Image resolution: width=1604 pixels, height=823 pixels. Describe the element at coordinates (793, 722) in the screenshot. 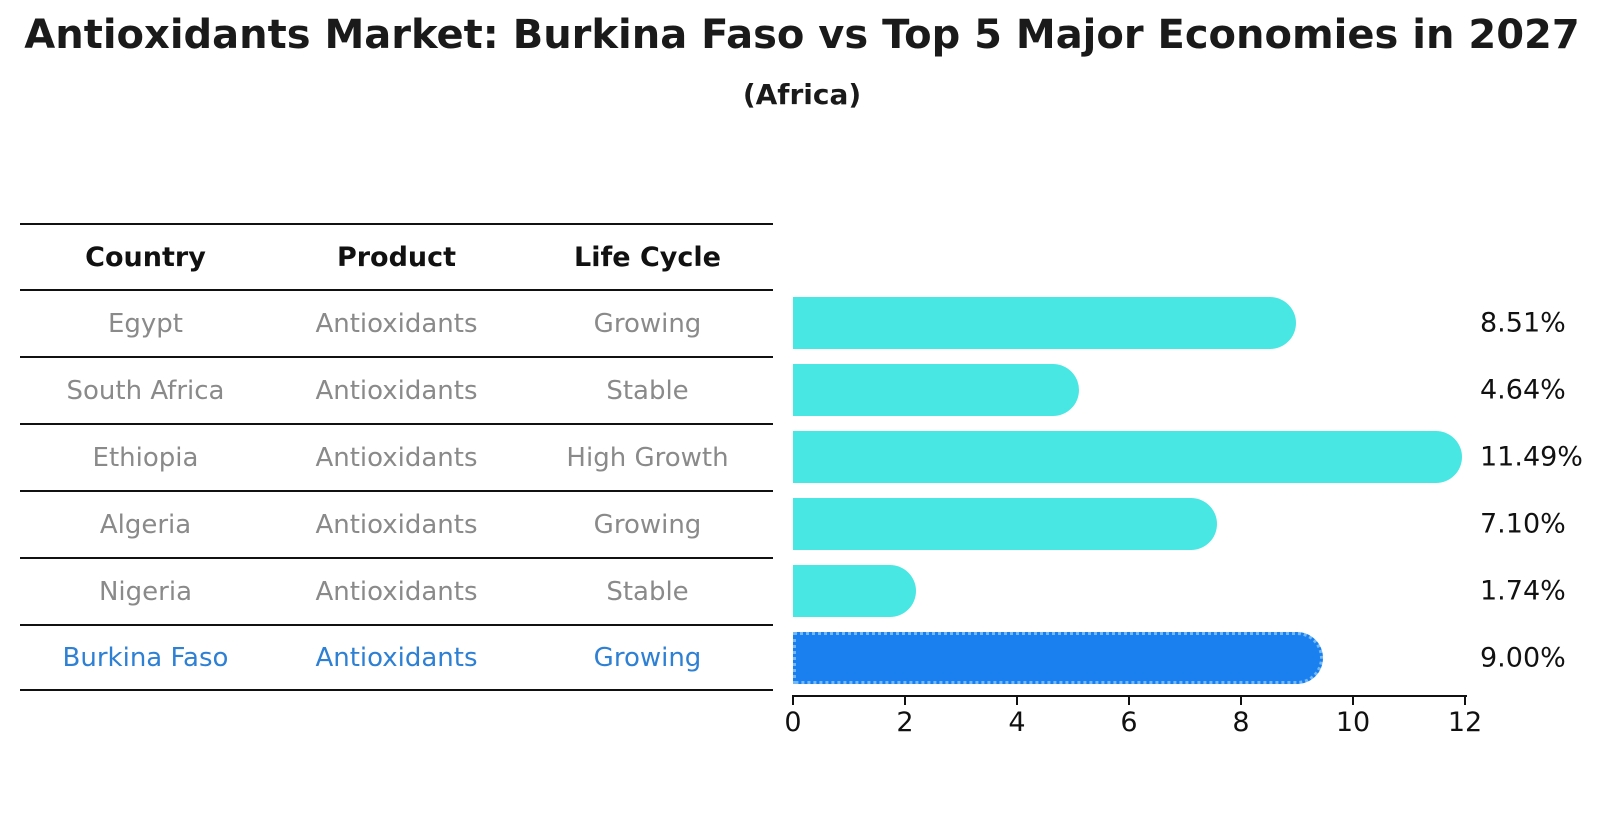

I see `x-tick-label: 0` at that location.